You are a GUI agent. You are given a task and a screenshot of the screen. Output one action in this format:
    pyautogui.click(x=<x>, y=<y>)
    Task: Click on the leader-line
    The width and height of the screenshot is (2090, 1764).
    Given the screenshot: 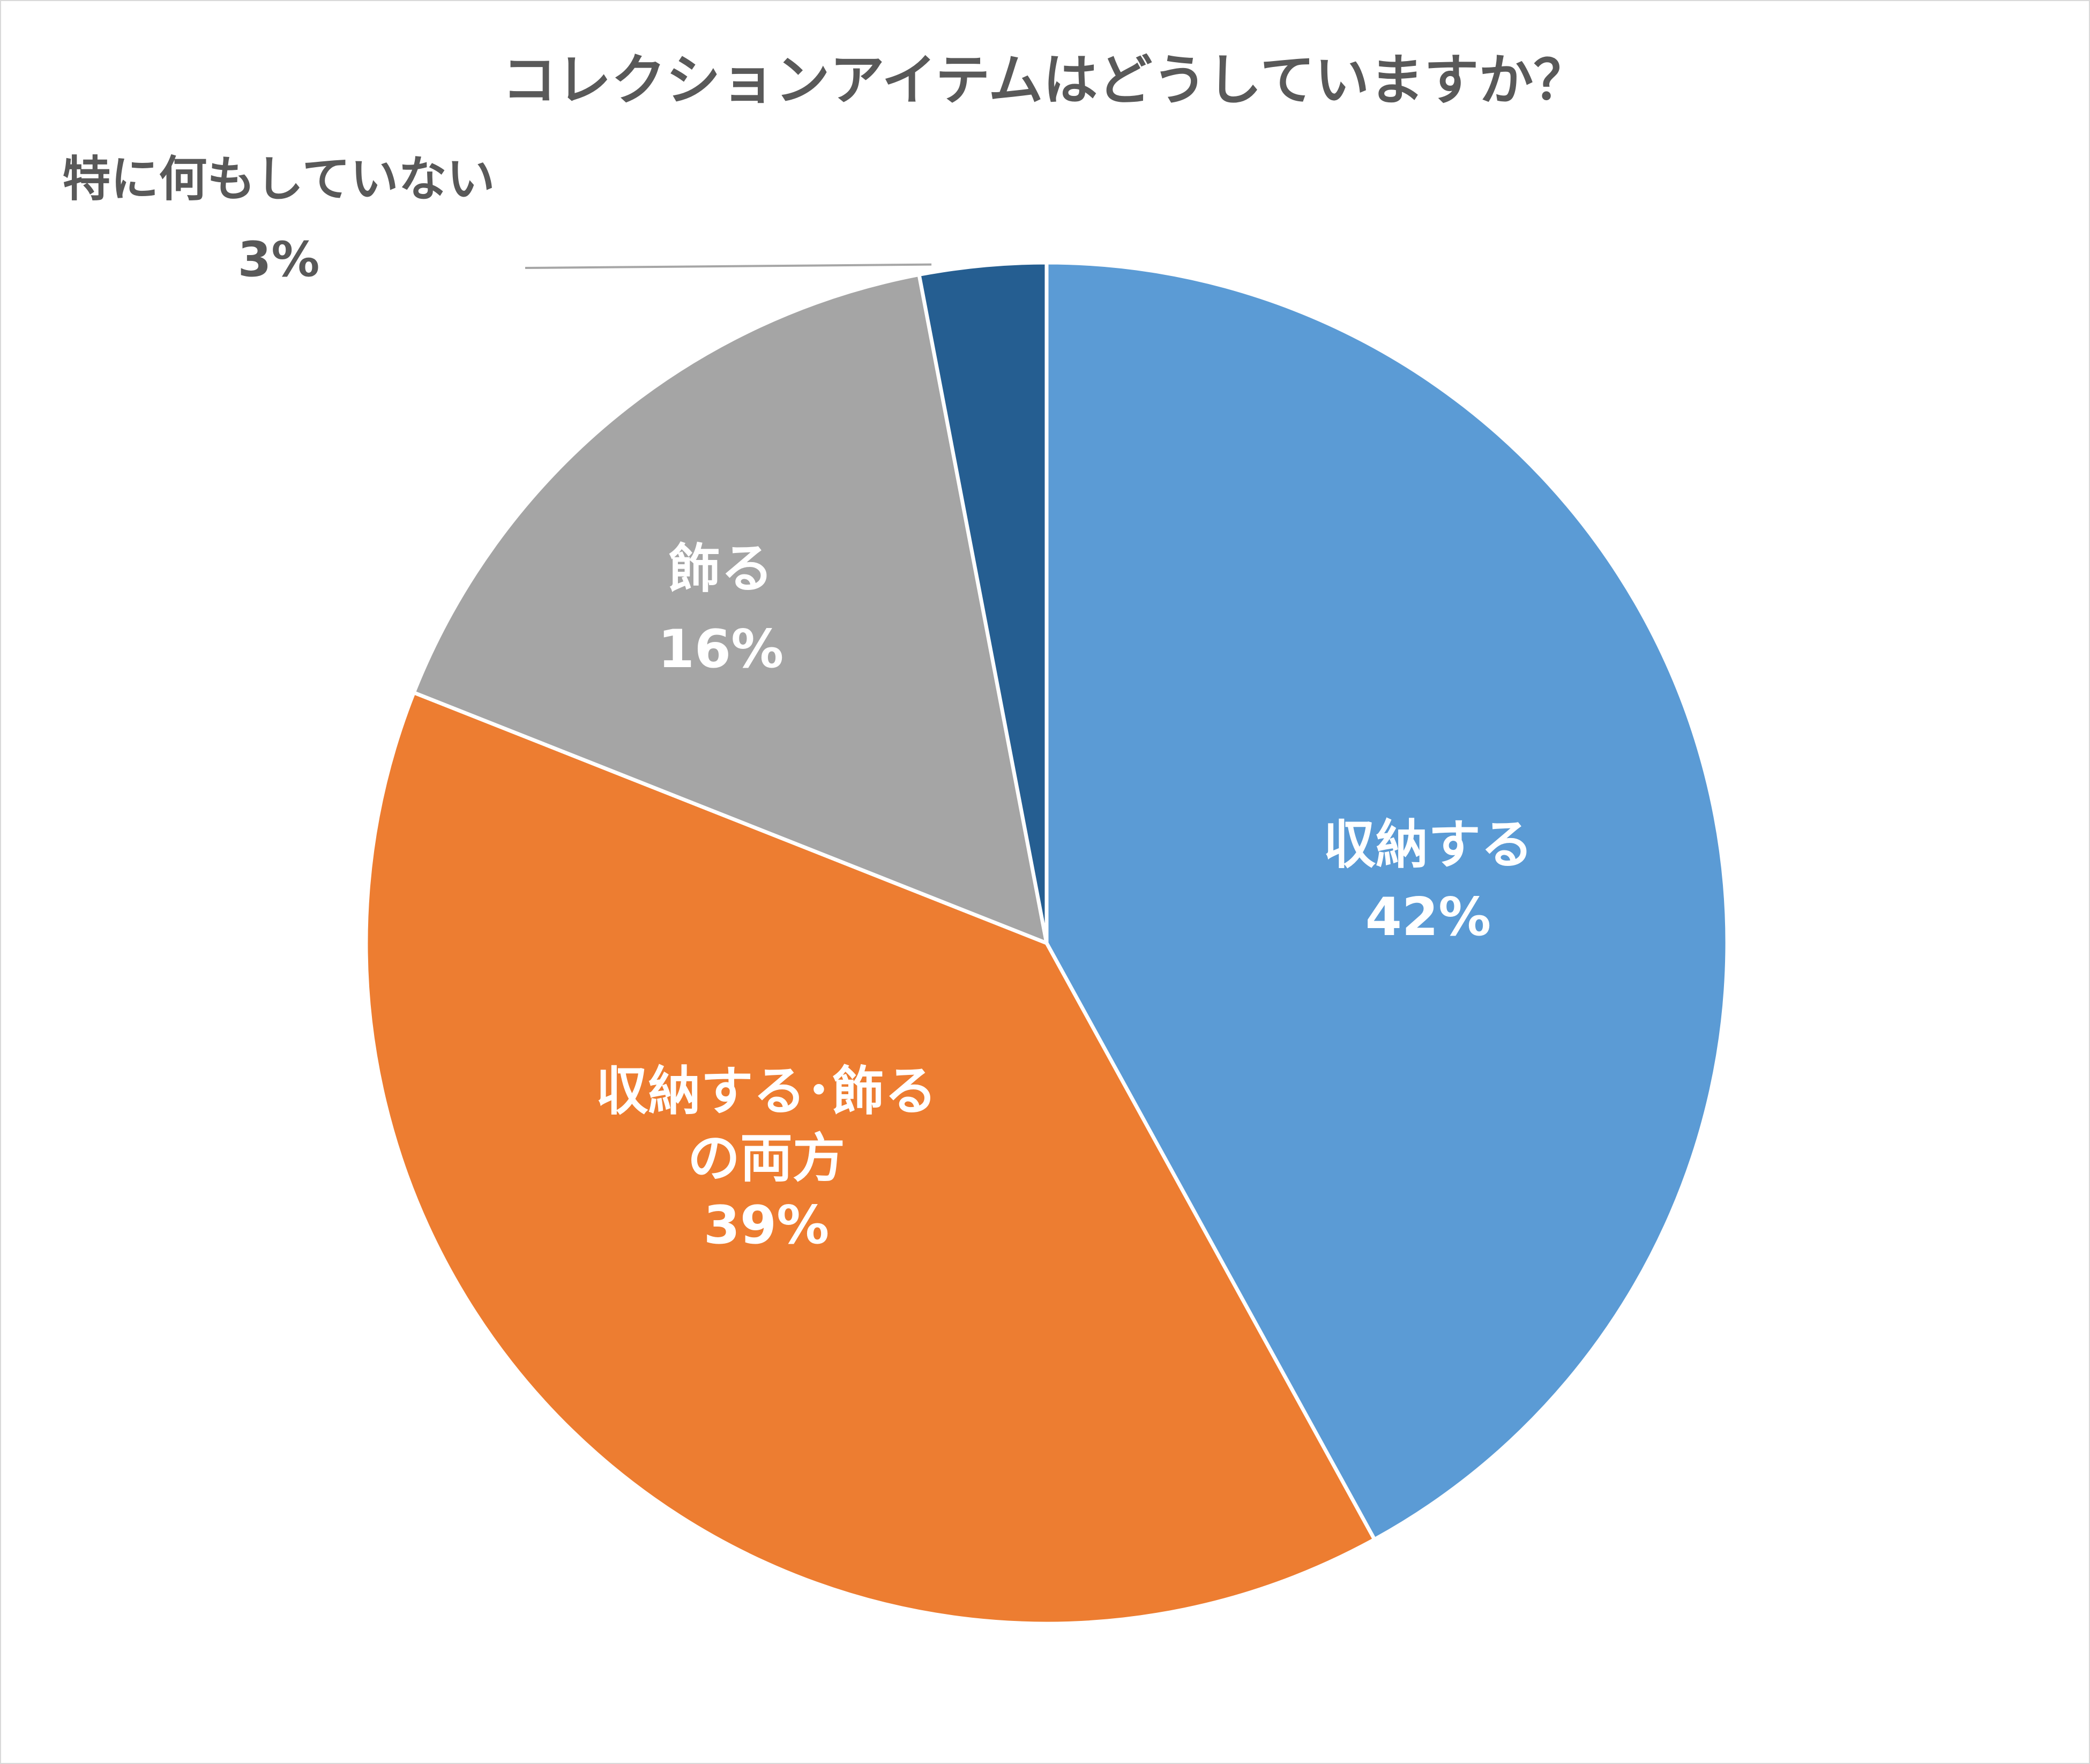 What is the action you would take?
    pyautogui.click(x=728, y=266)
    